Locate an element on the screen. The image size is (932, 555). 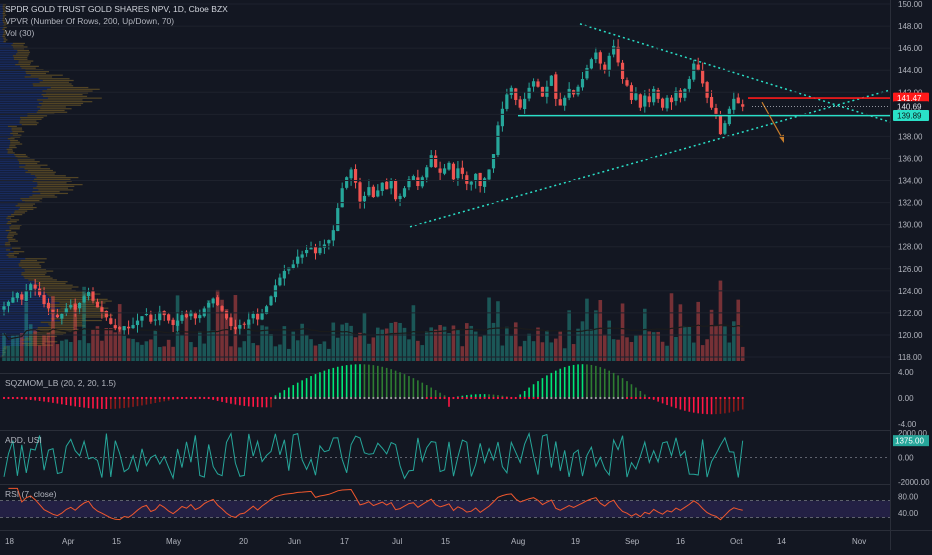
vpvr-legend: VPVR (Number Of Rows, 200, Up/Down, 70) is located at coordinates (89, 21).